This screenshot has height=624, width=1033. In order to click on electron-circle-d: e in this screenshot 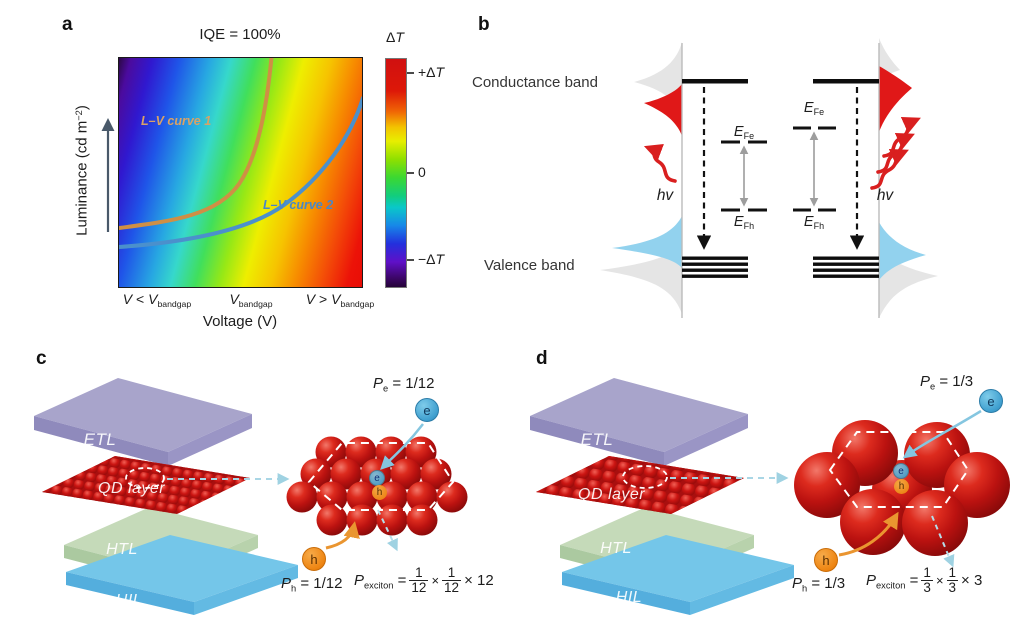, I will do `click(991, 401)`.